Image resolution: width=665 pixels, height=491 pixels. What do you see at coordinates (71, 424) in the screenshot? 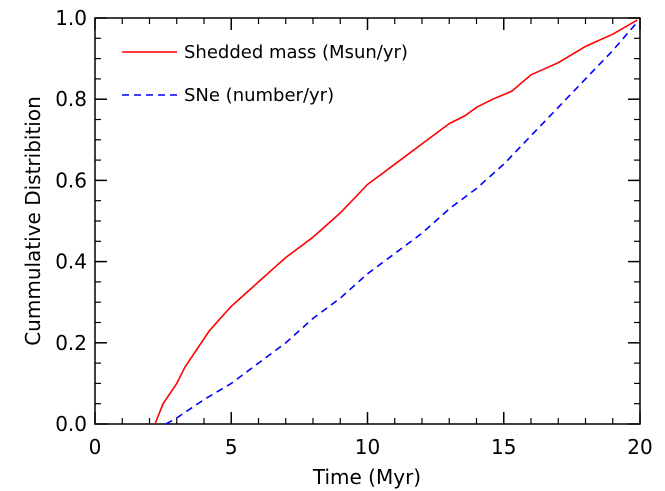
I see `y-tick-label: 0.0` at bounding box center [71, 424].